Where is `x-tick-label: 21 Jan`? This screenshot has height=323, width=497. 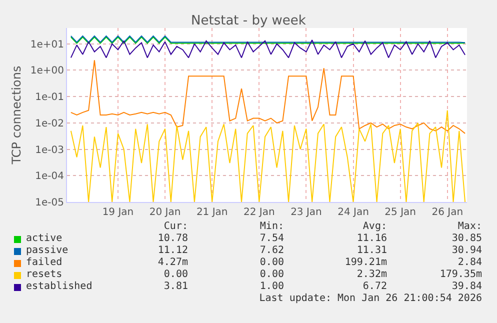
x-tick-label: 21 Jan is located at coordinates (212, 212).